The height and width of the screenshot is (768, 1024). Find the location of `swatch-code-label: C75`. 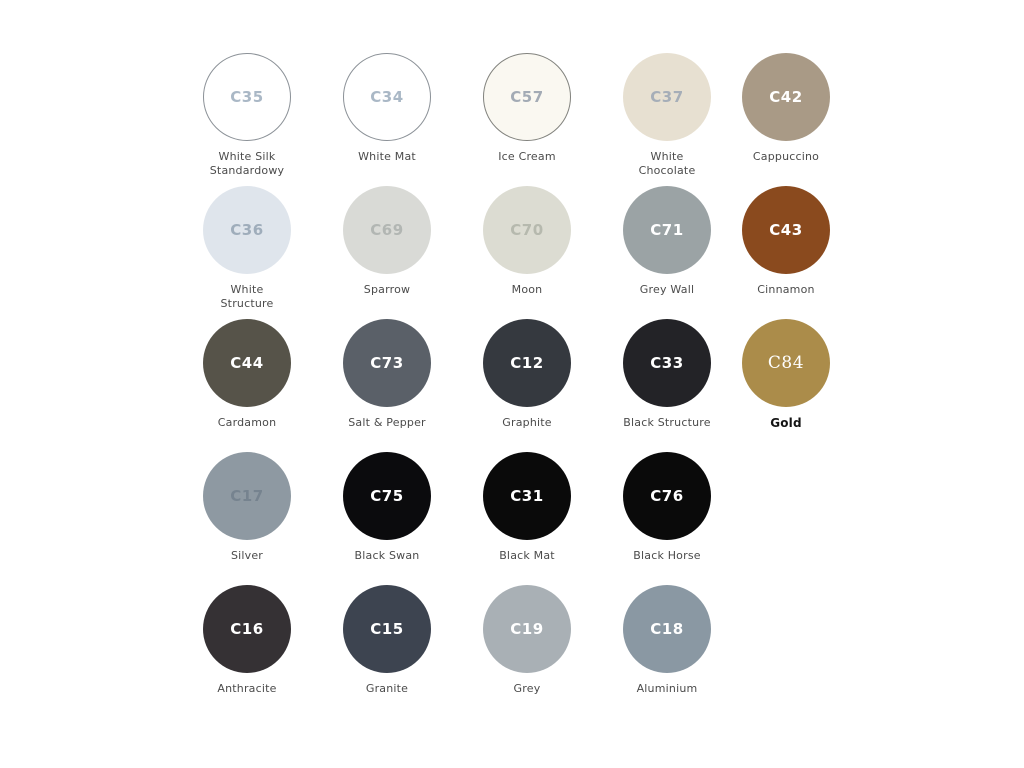

swatch-code-label: C75 is located at coordinates (387, 496).